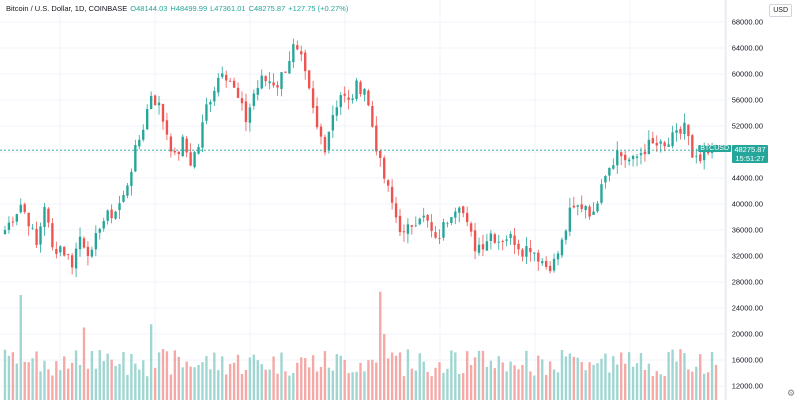  I want to click on settings-gear-icon: ⚙, so click(791, 393).